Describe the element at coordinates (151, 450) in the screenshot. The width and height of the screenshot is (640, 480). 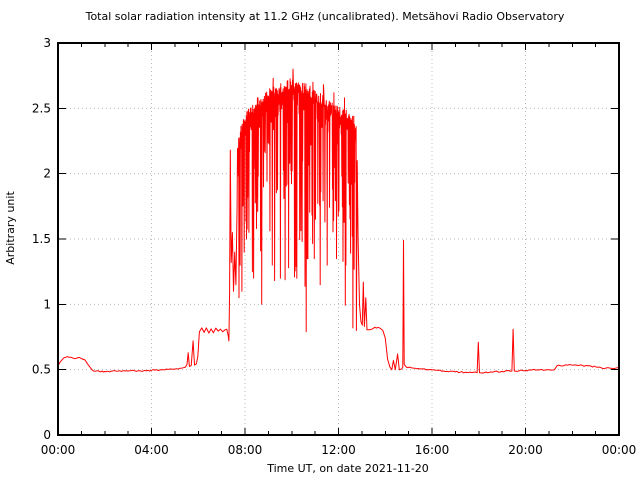
I see `x-tick-label: 04:00` at that location.